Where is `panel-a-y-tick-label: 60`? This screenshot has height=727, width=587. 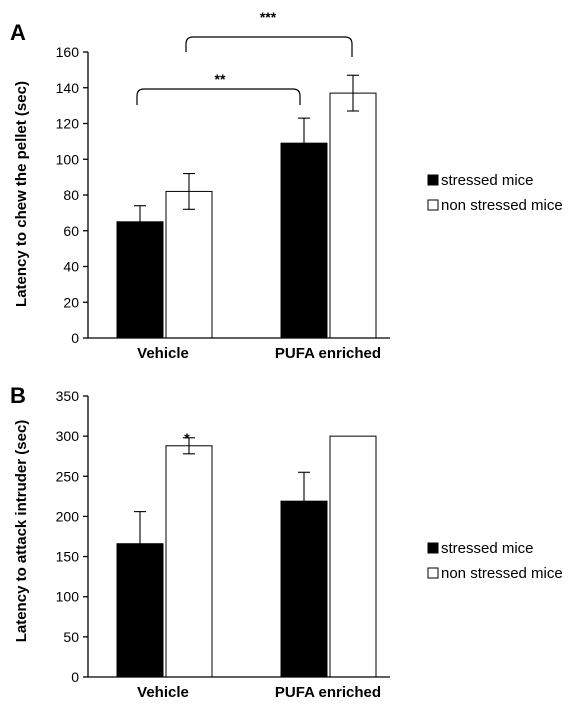
panel-a-y-tick-label: 60 is located at coordinates (71, 231).